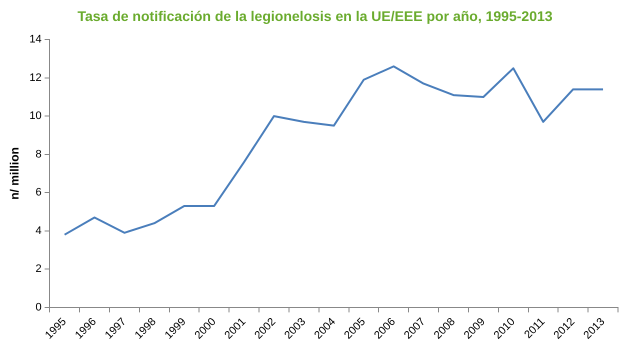 This screenshot has height=345, width=630. I want to click on y-tick-label: 8, so click(39, 154).